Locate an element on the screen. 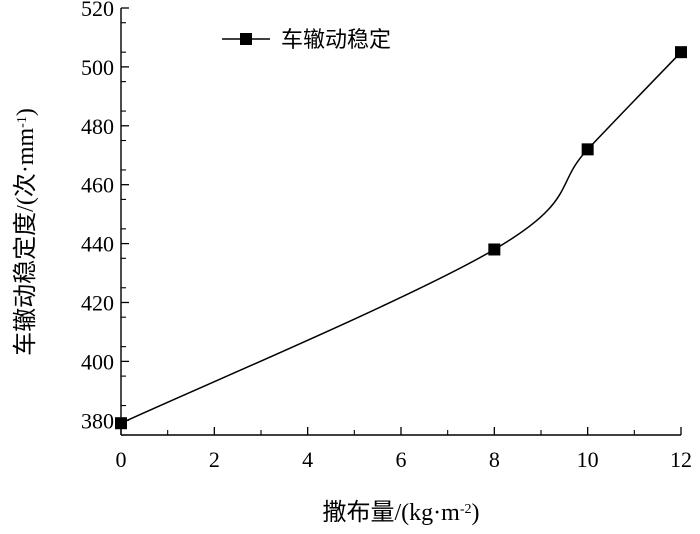 This screenshot has height=534, width=700. y-tick-label: 520 is located at coordinates (97, 10).